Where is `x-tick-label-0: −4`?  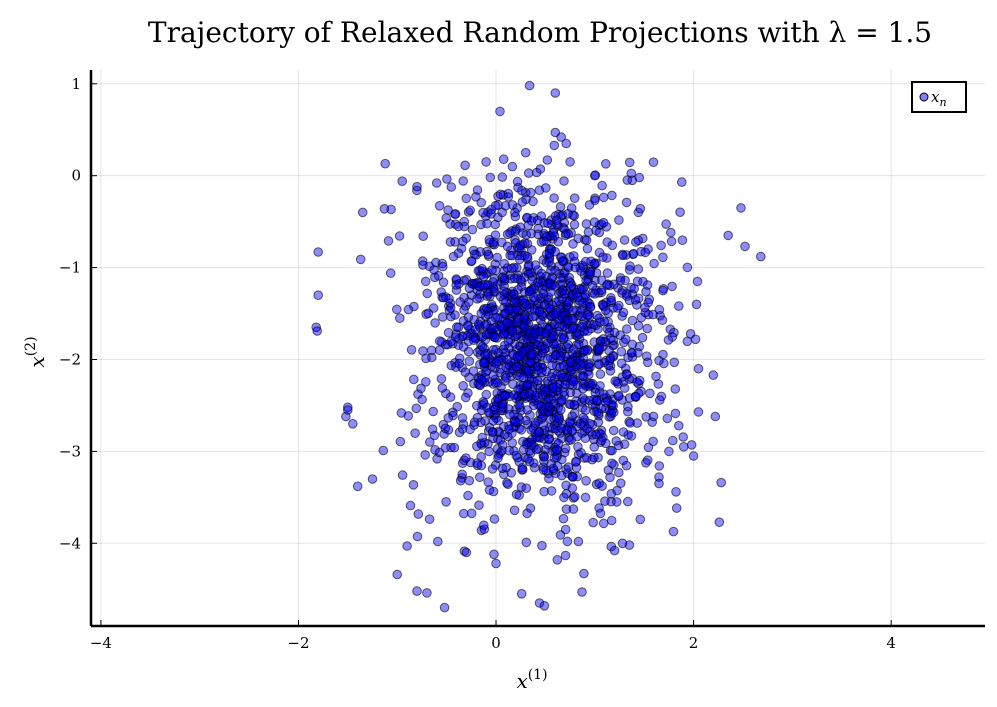
x-tick-label-0: −4 is located at coordinates (101, 643).